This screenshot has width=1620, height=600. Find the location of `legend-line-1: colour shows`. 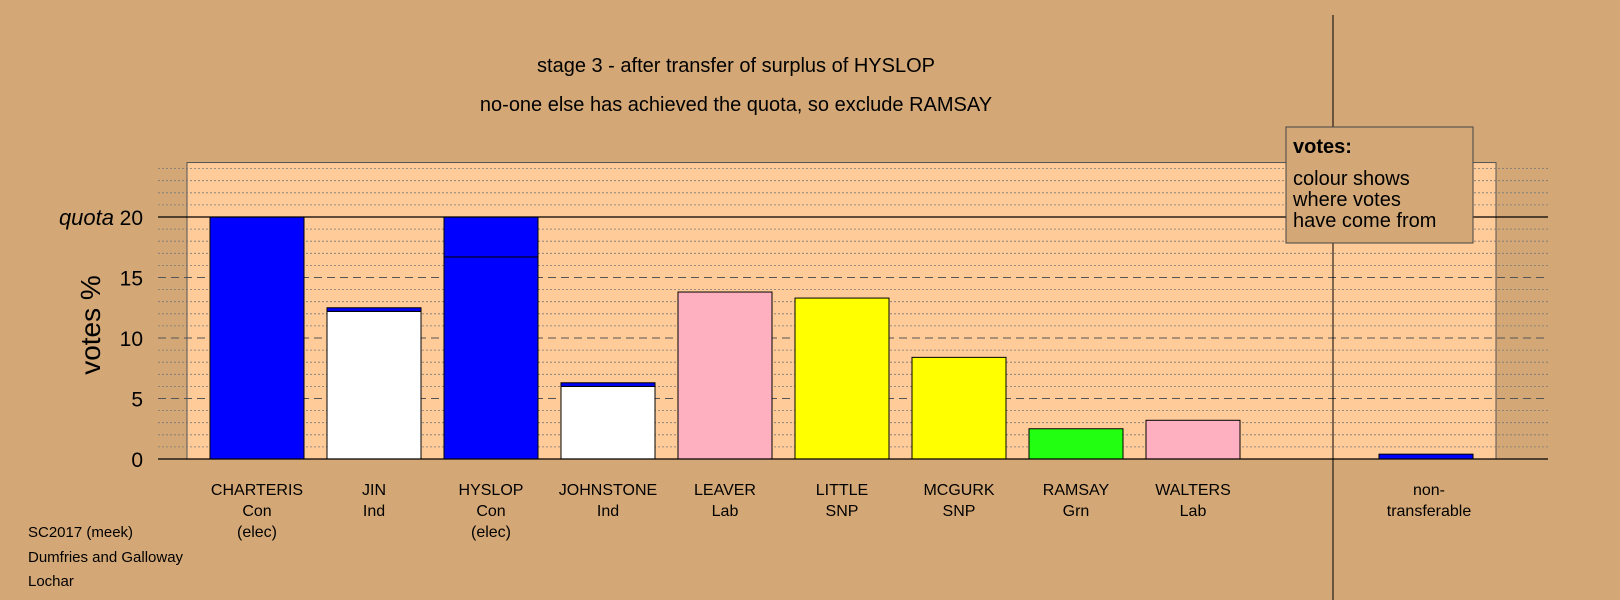

legend-line-1: colour shows is located at coordinates (1351, 179).